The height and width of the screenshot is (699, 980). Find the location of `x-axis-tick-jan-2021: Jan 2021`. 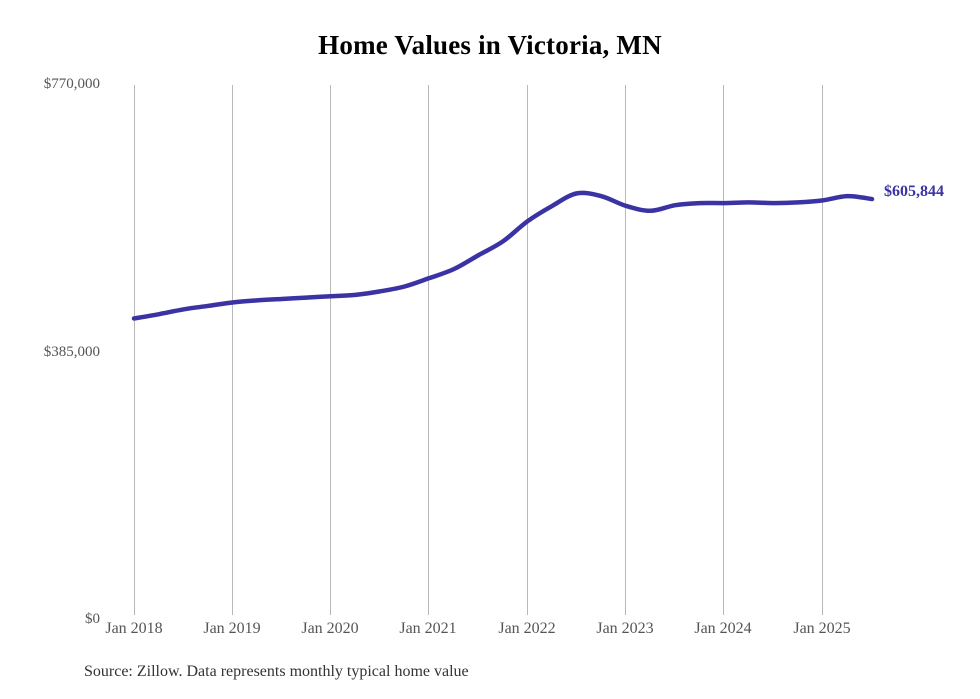

x-axis-tick-jan-2021: Jan 2021 is located at coordinates (428, 628).